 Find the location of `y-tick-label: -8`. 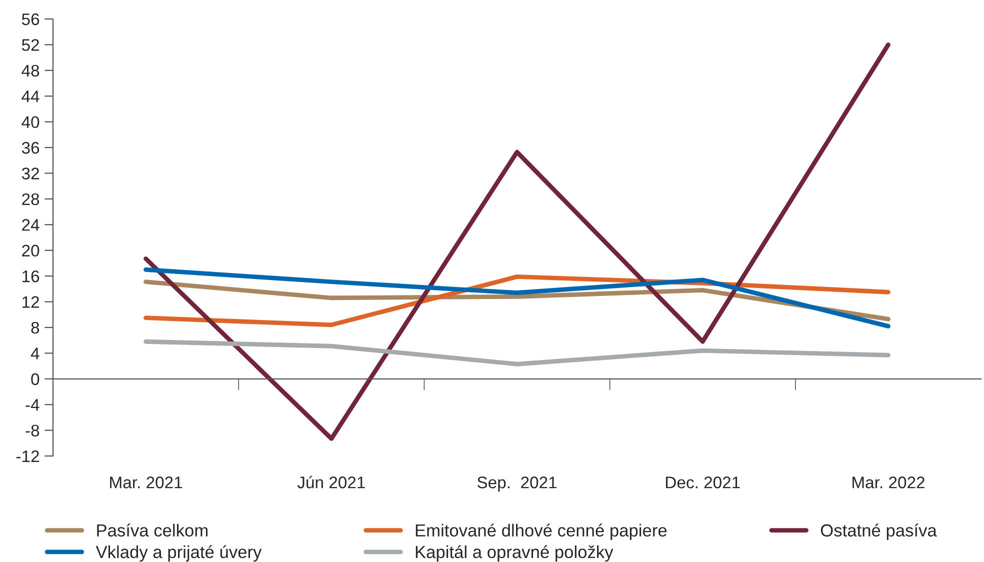

y-tick-label: -8 is located at coordinates (33, 430).